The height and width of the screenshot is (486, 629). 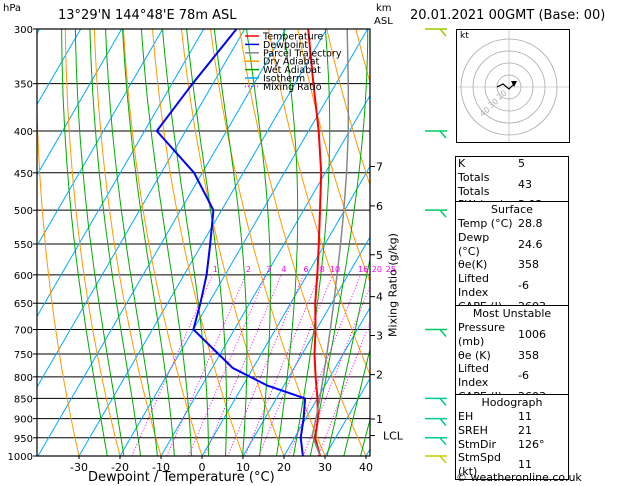 I want to click on hodograph-ring-label: 20, so click(x=502, y=94).